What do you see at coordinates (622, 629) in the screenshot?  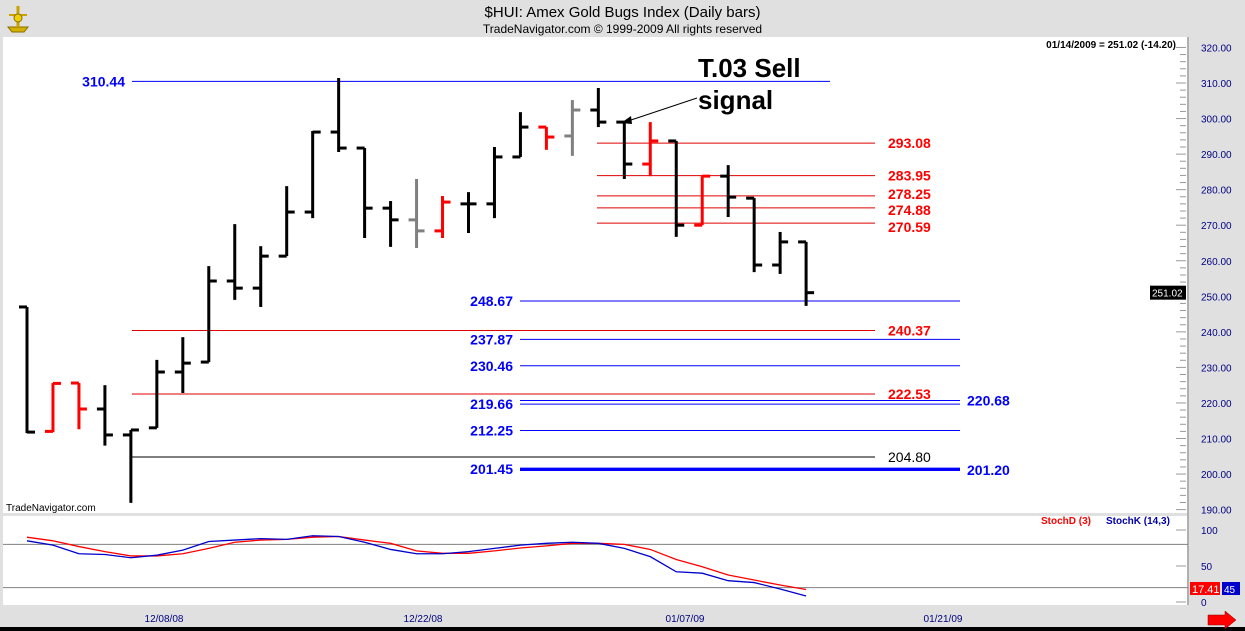 I see `bottom-border` at bounding box center [622, 629].